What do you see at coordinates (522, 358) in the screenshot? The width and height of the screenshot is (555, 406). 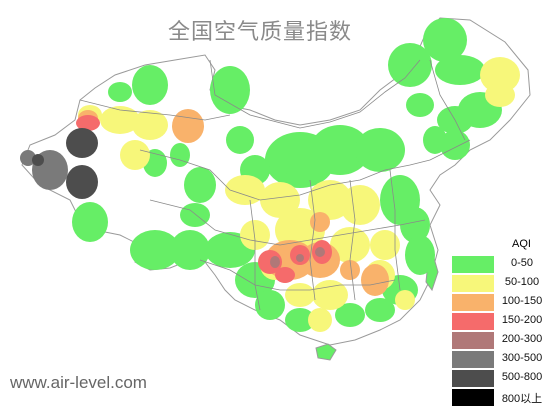 I see `legend-label: 300-500` at bounding box center [522, 358].